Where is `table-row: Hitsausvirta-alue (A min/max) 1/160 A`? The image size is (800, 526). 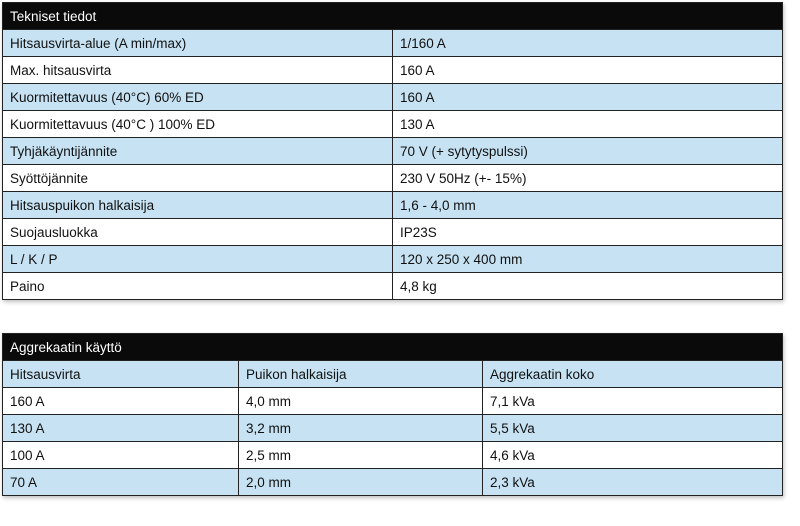 table-row: Hitsausvirta-alue (A min/max) 1/160 A is located at coordinates (392, 43).